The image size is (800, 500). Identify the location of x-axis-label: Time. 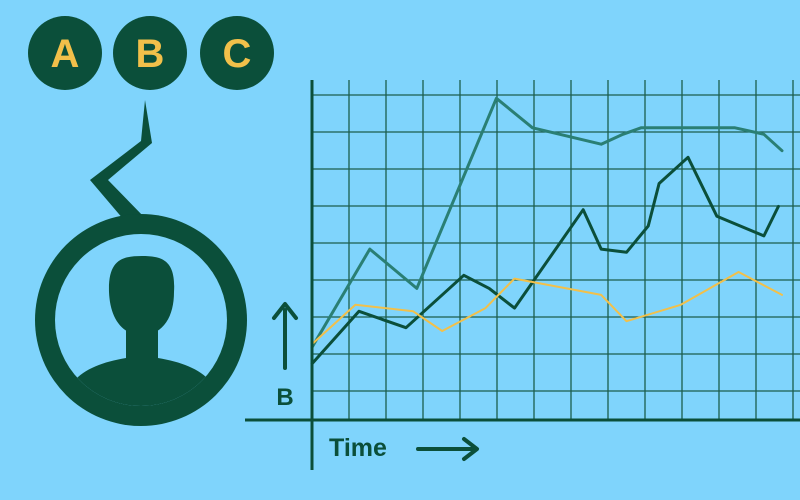
(358, 448).